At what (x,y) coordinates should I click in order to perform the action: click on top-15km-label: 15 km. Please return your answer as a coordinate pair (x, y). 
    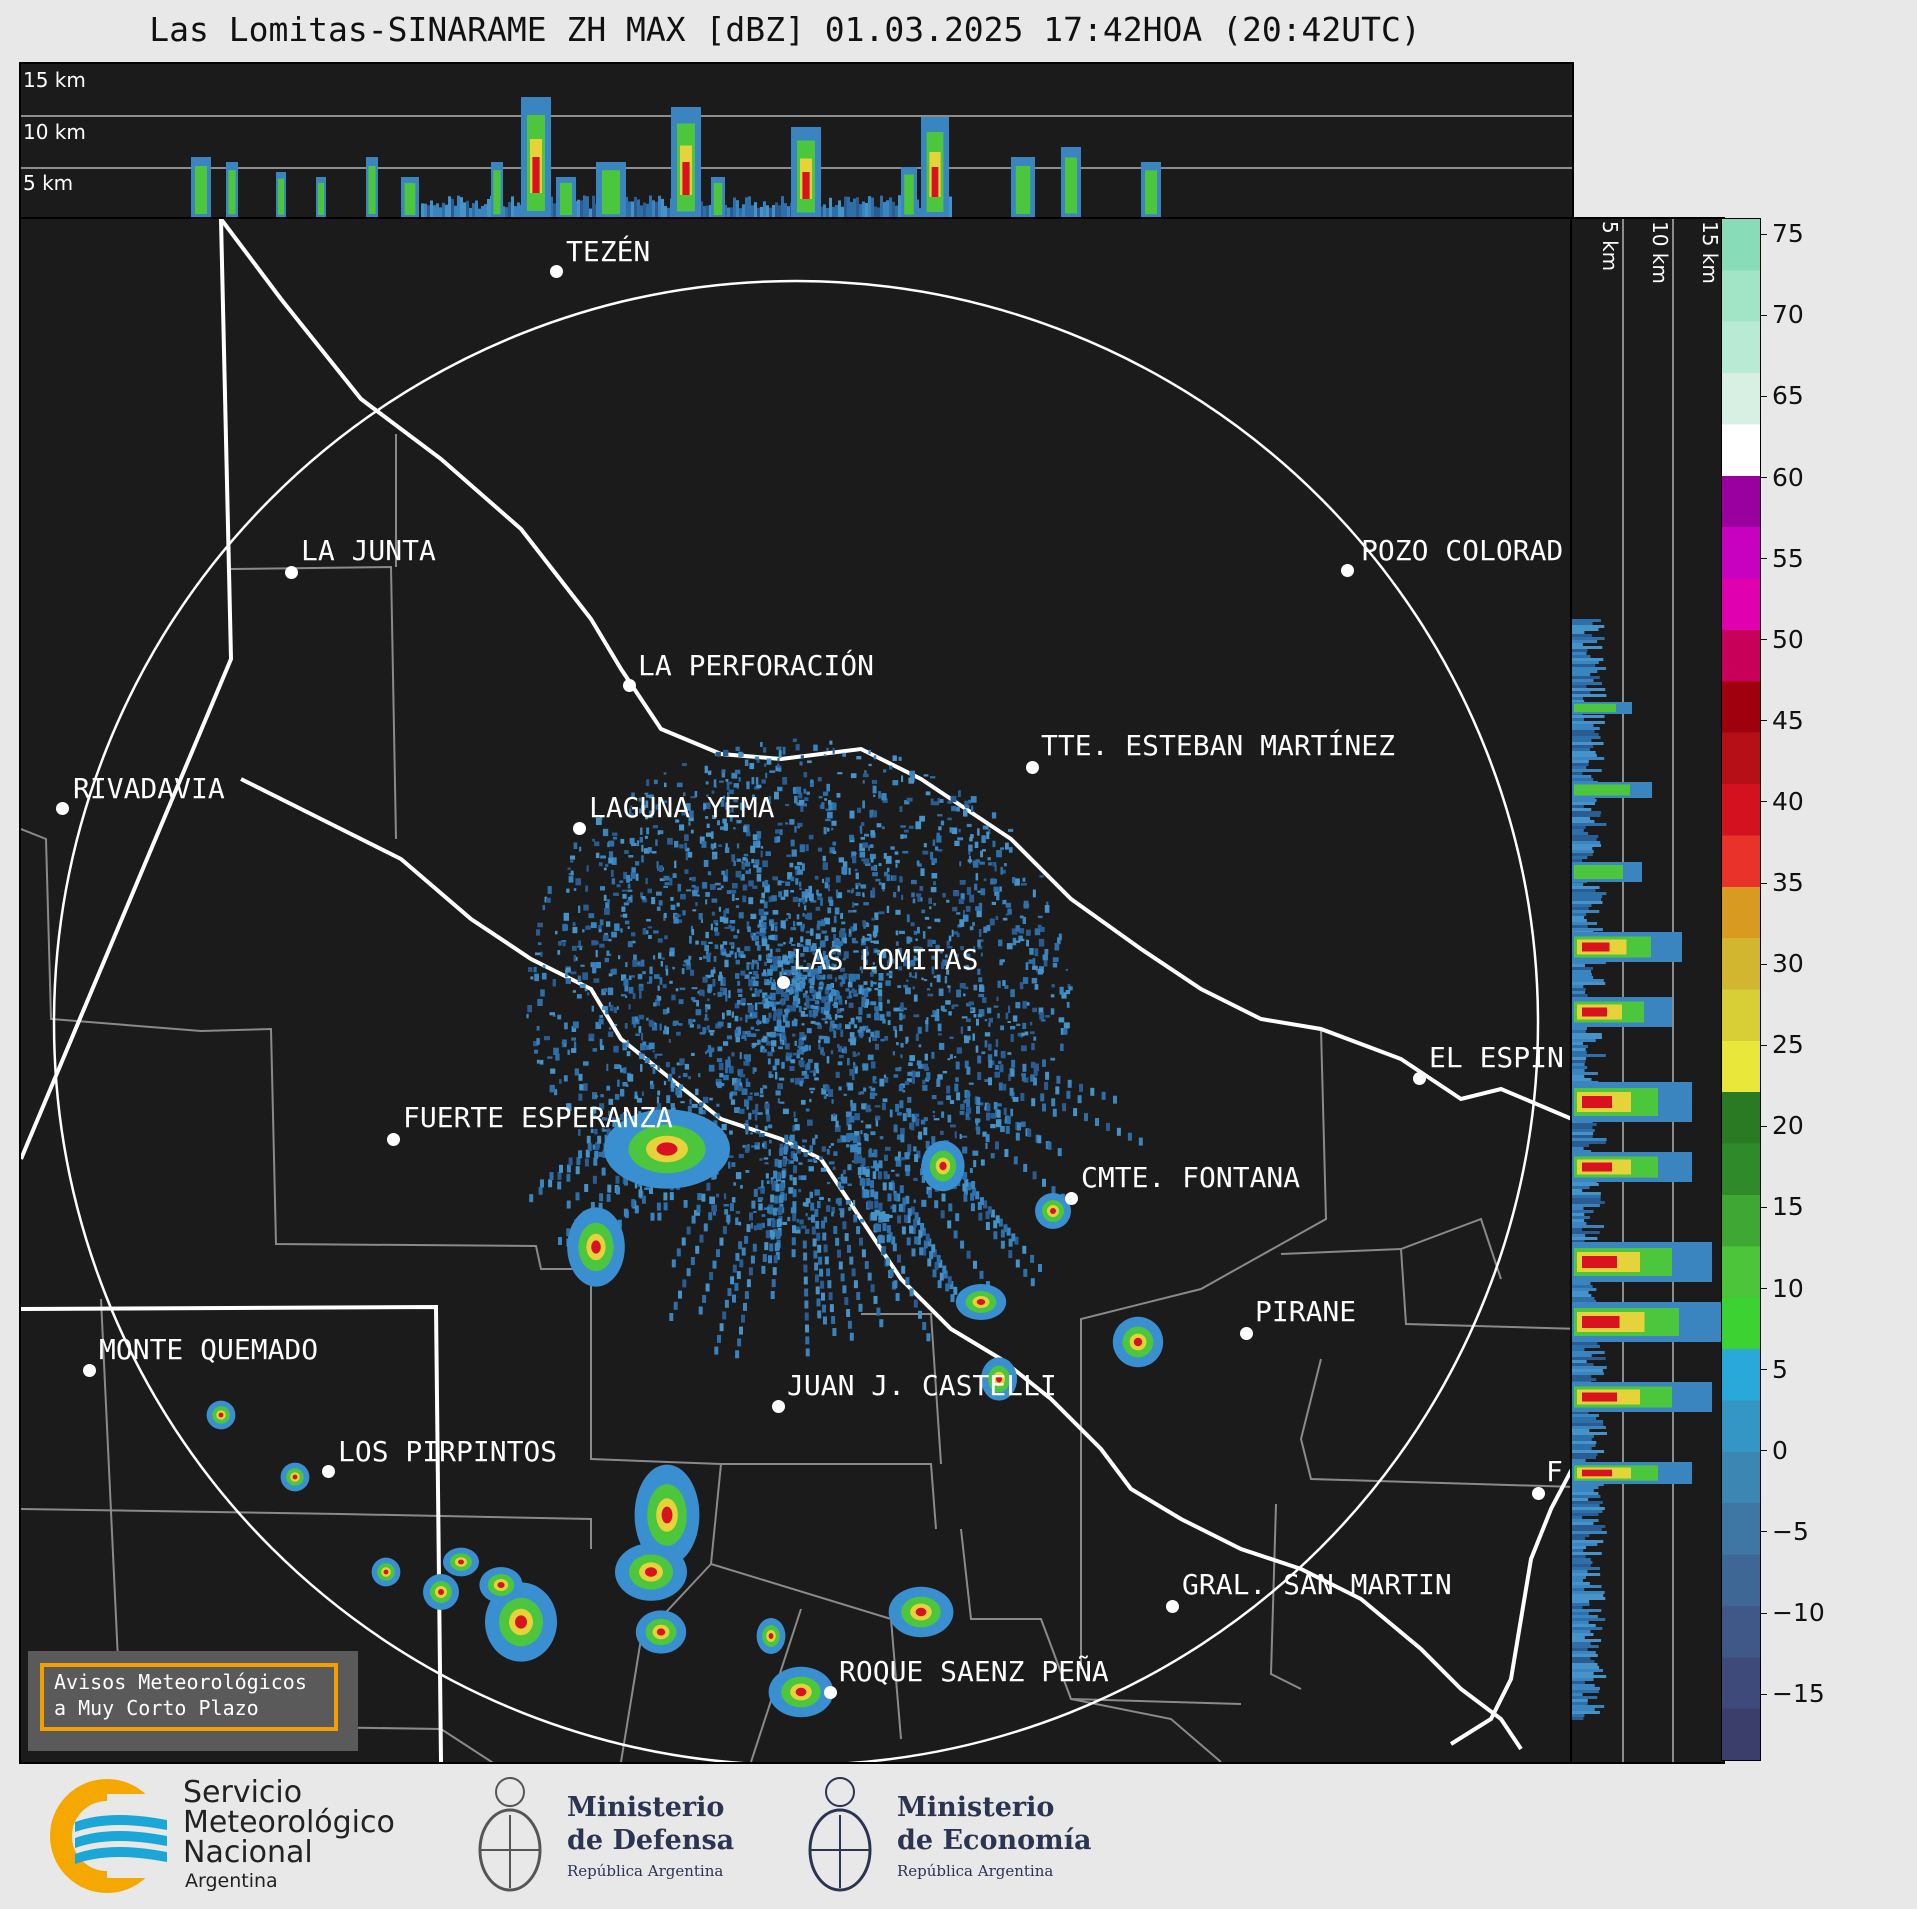
    Looking at the image, I should click on (54, 80).